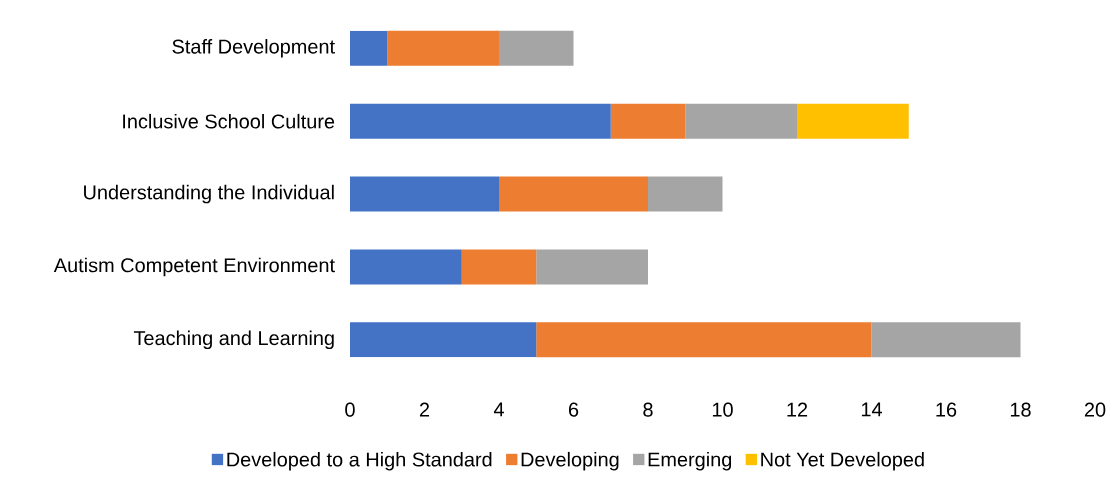  Describe the element at coordinates (424, 409) in the screenshot. I see `x-tick-label: 2` at that location.